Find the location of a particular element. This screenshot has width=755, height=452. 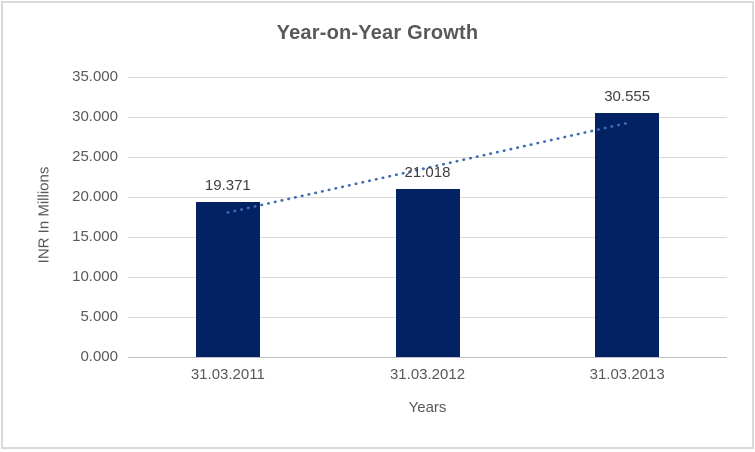

x-tick-label: 31.03.2012 is located at coordinates (427, 374).